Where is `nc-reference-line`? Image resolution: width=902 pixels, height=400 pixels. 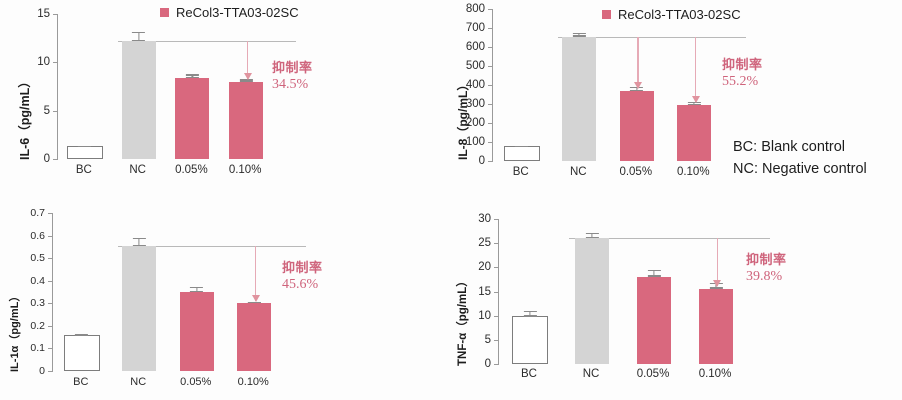 nc-reference-line is located at coordinates (207, 42).